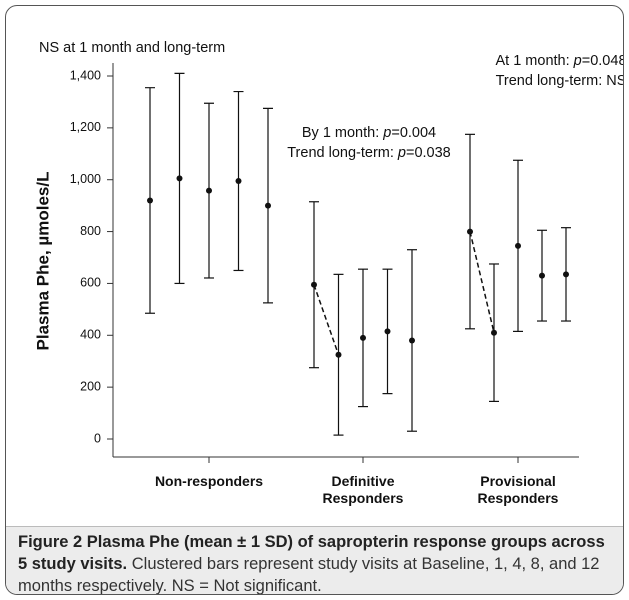  I want to click on annotation-part: Trend long-term:, so click(342, 153).